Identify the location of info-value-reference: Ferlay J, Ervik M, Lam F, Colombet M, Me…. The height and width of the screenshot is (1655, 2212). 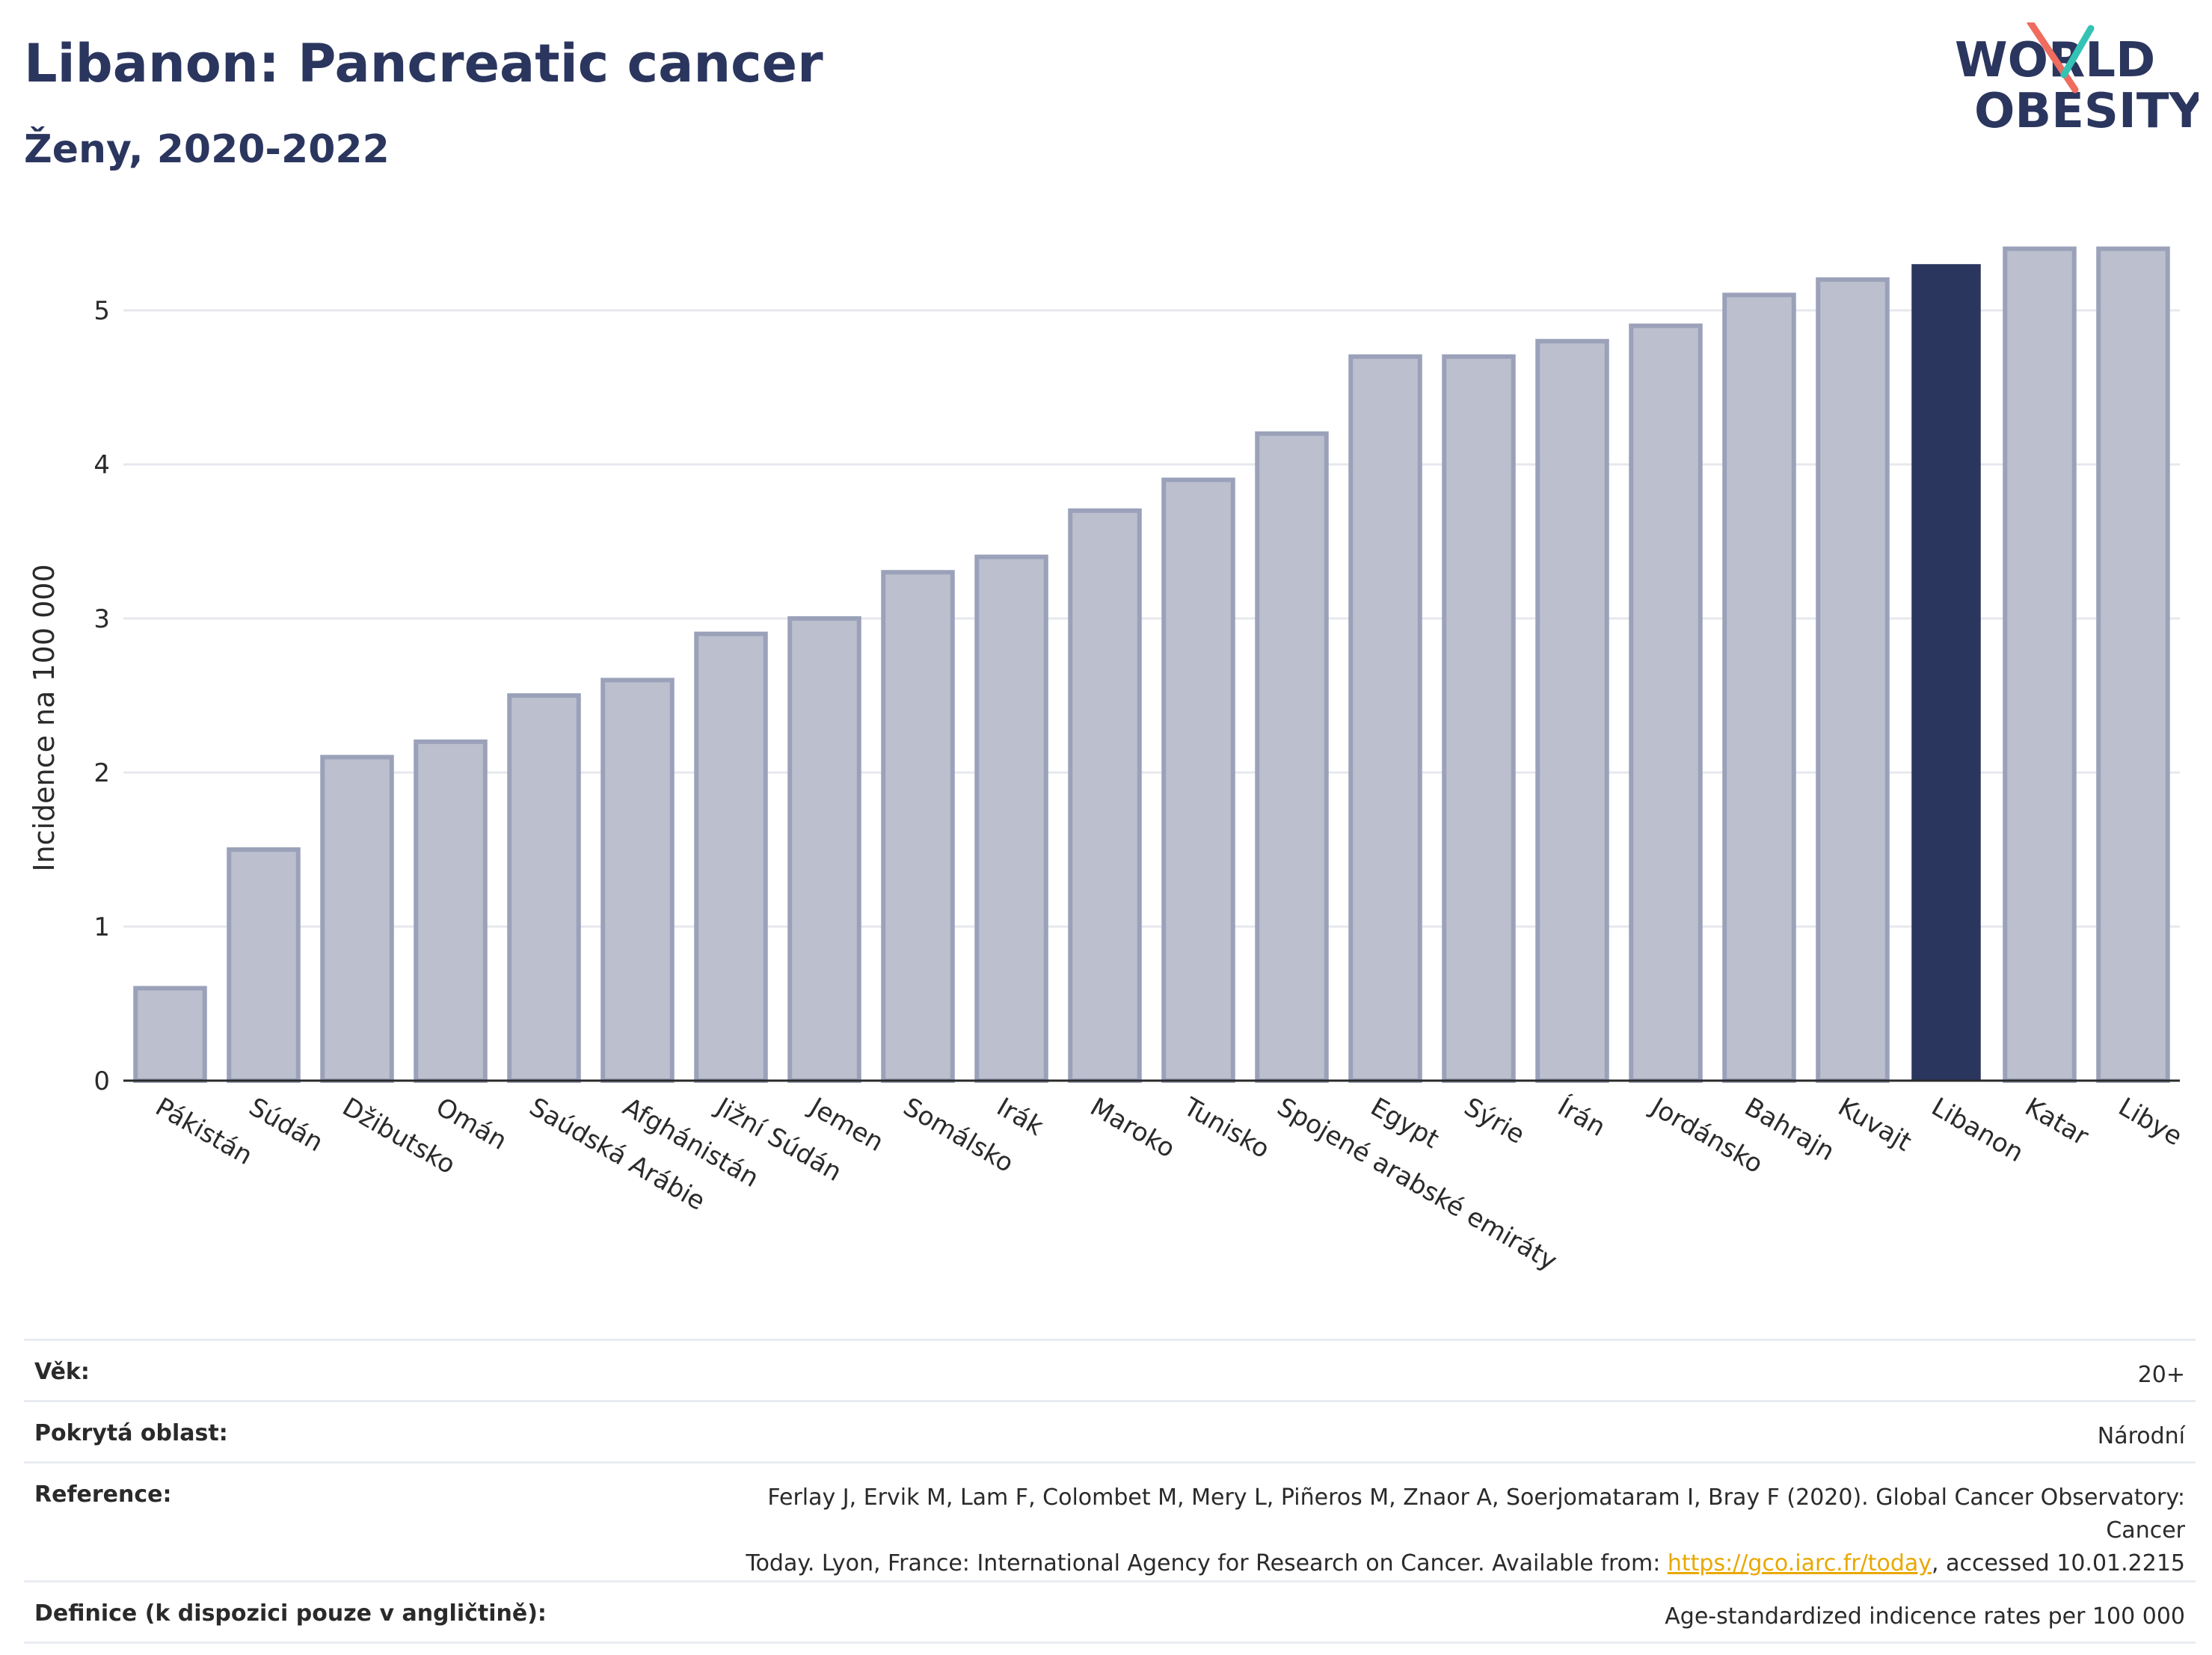
(1457, 1521).